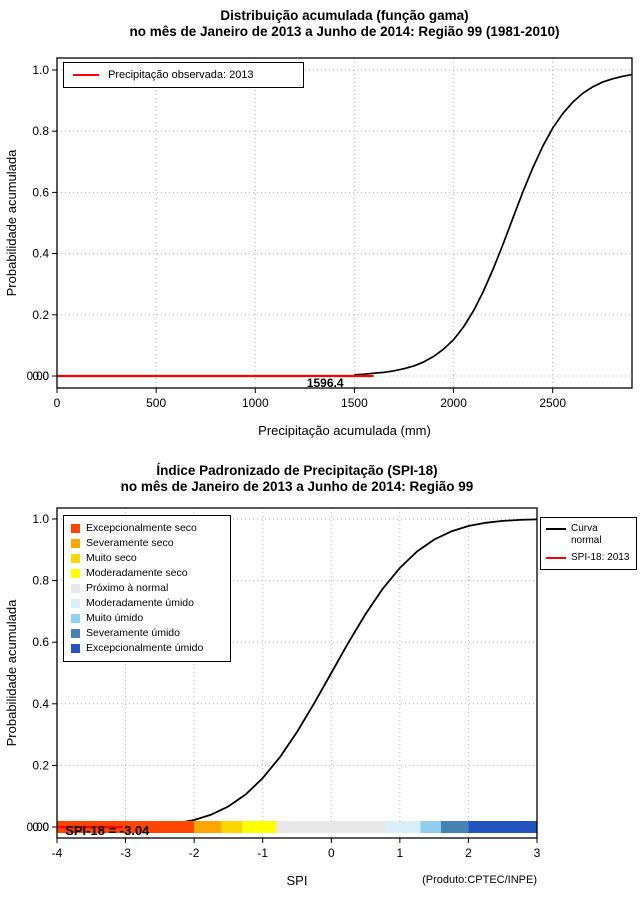 This screenshot has width=640, height=900. I want to click on x-tick-label: -2, so click(194, 853).